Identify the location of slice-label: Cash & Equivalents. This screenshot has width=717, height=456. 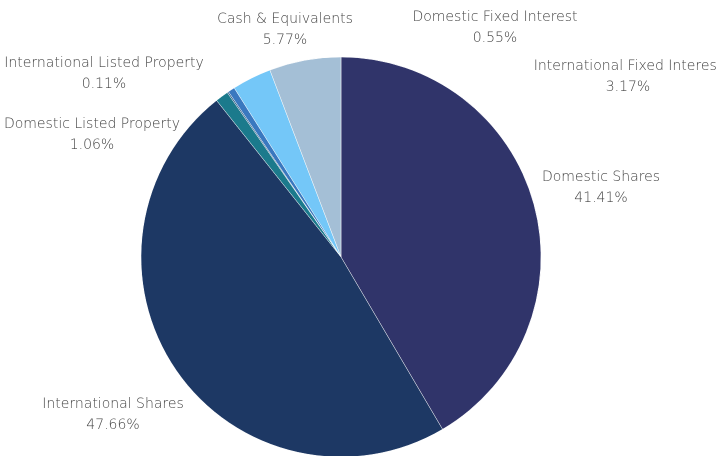
(285, 19).